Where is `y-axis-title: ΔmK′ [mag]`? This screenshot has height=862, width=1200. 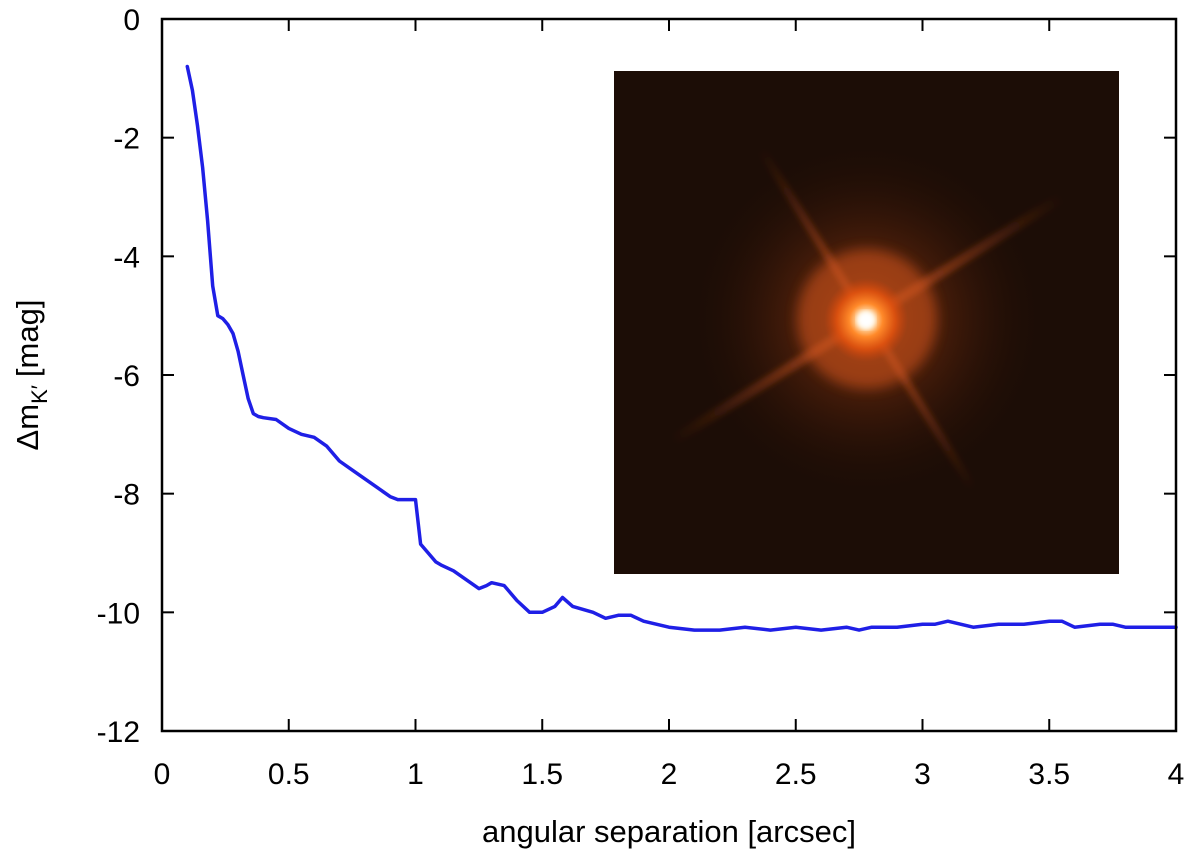 y-axis-title: ΔmK′ [mag] is located at coordinates (31, 375).